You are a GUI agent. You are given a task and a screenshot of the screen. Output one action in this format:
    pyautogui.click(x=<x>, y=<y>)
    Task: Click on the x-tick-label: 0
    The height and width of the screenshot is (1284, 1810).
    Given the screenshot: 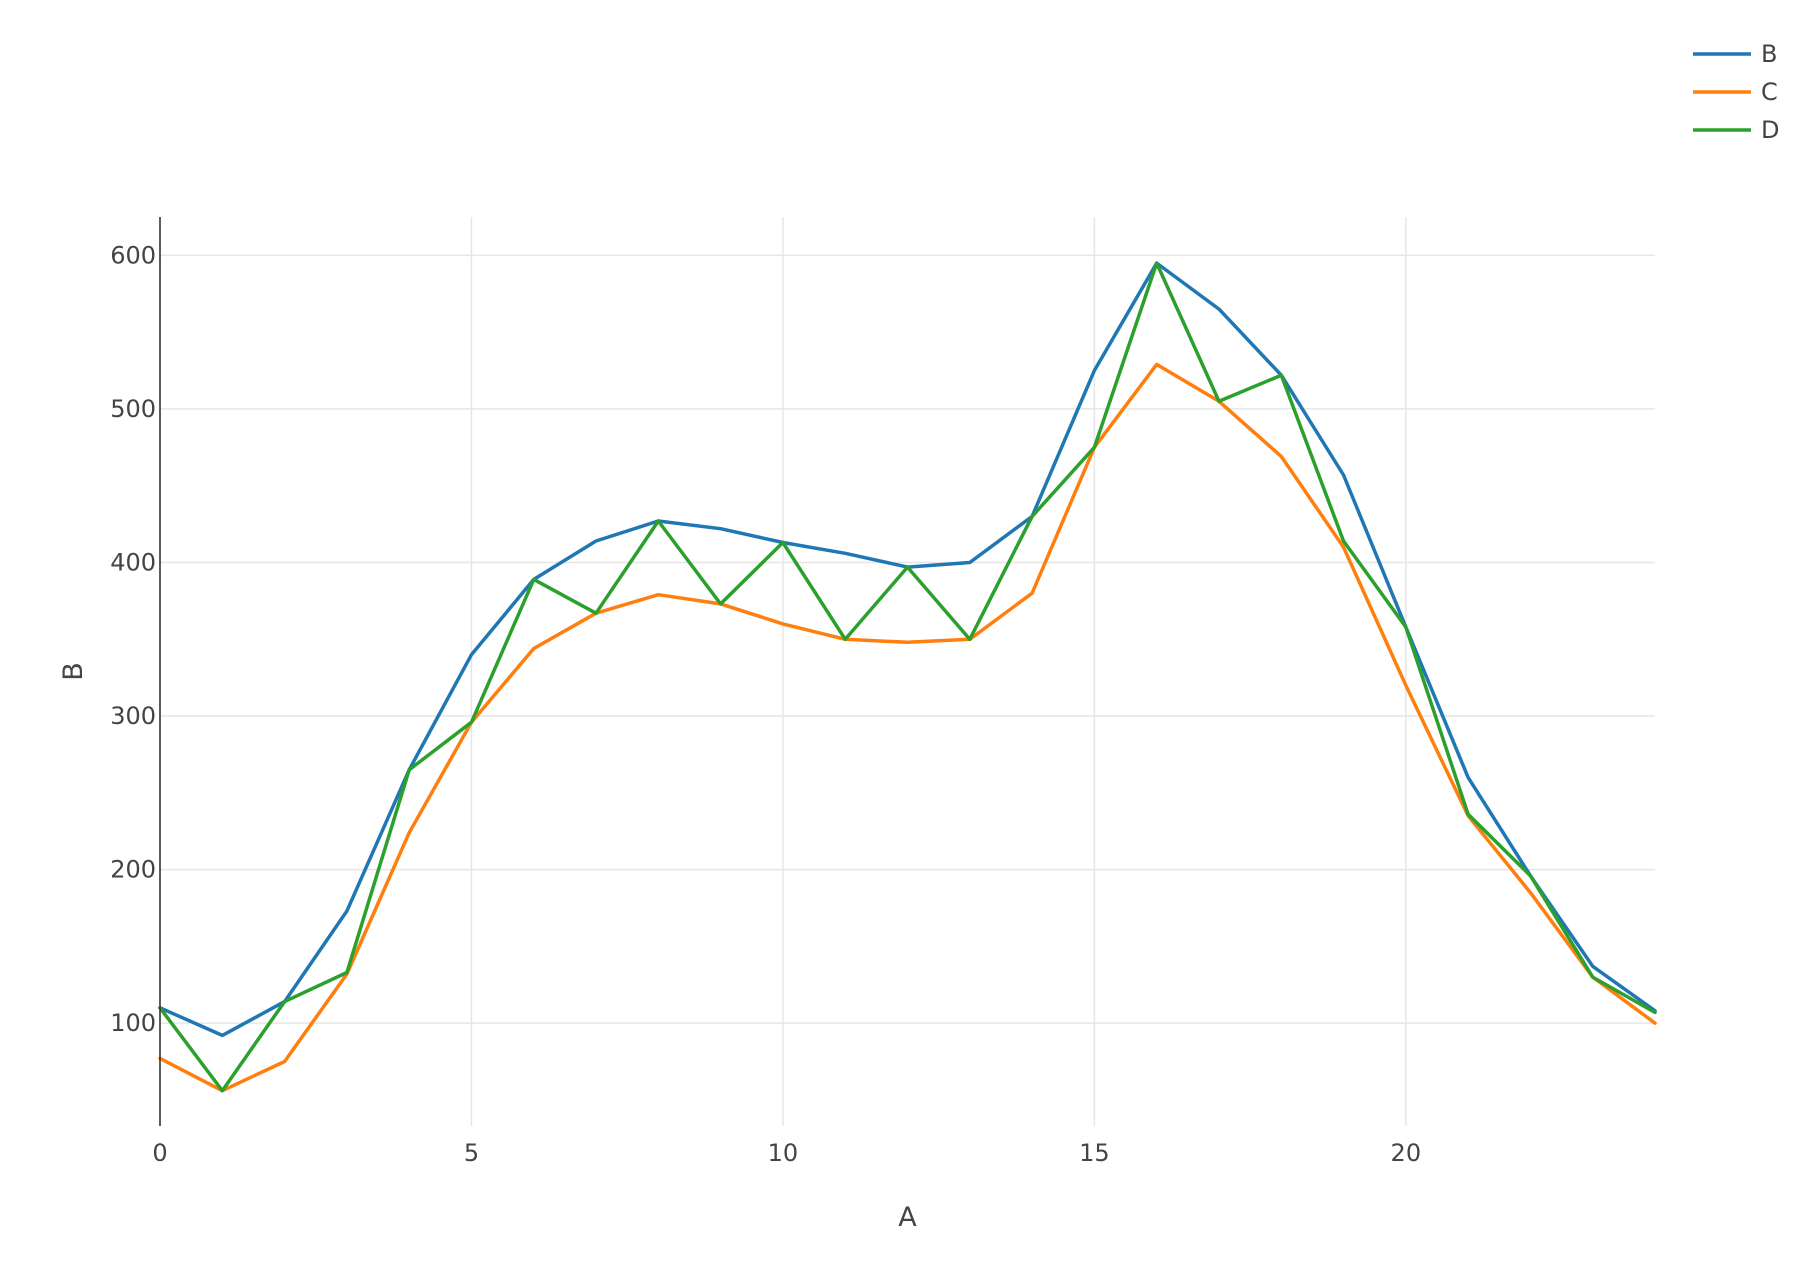 What is the action you would take?
    pyautogui.click(x=159, y=1153)
    